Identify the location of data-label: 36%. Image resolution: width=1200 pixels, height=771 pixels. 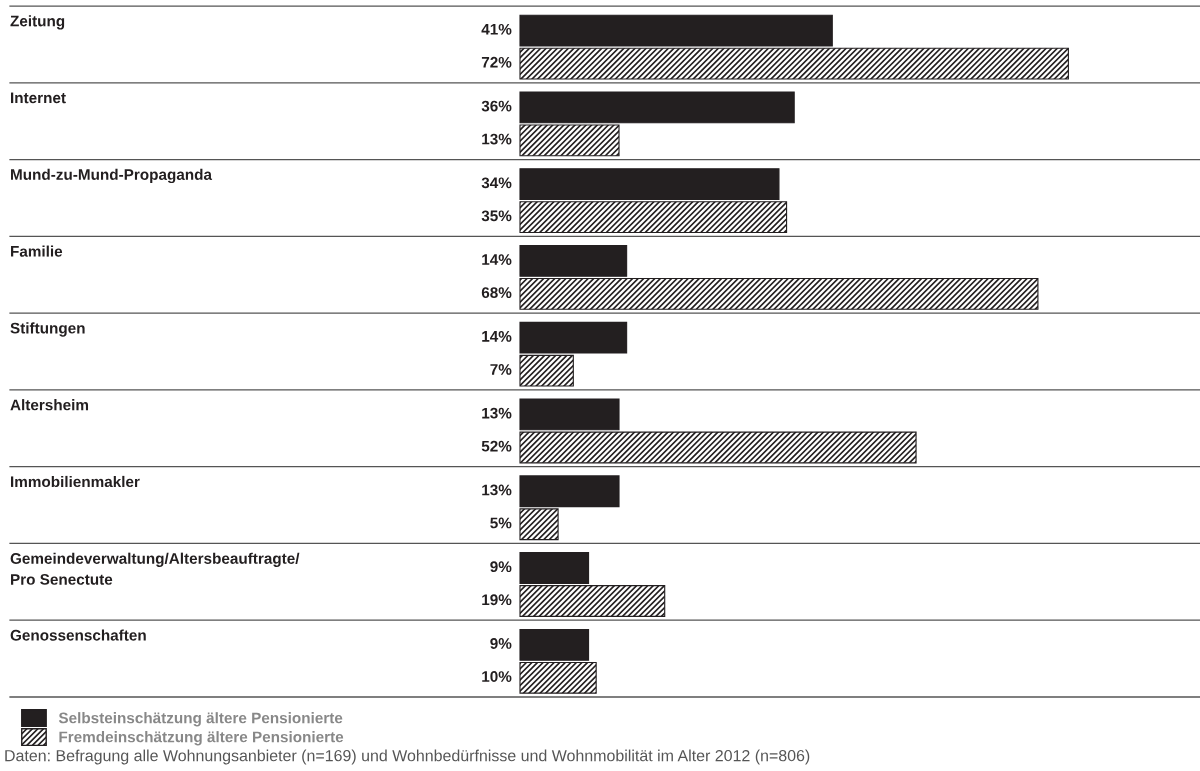
(496, 106).